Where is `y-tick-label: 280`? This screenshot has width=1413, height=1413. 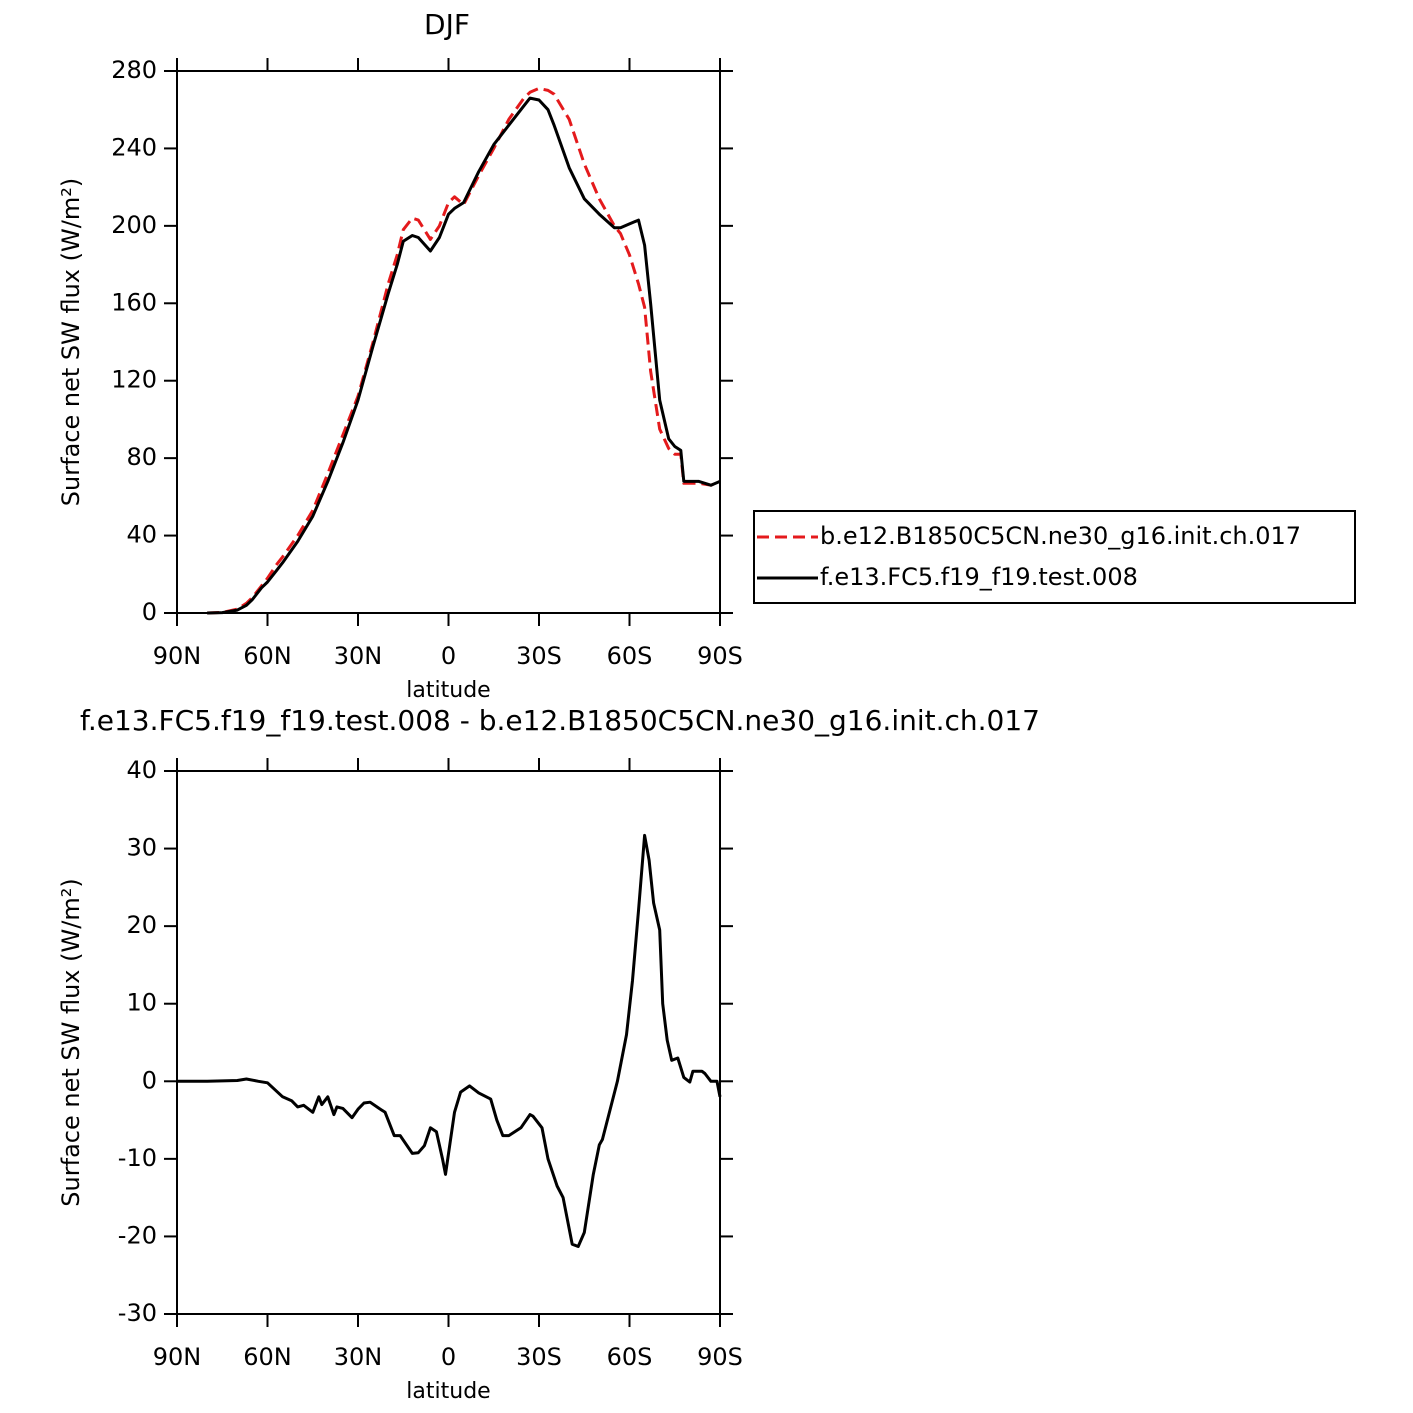 y-tick-label: 280 is located at coordinates (134, 70).